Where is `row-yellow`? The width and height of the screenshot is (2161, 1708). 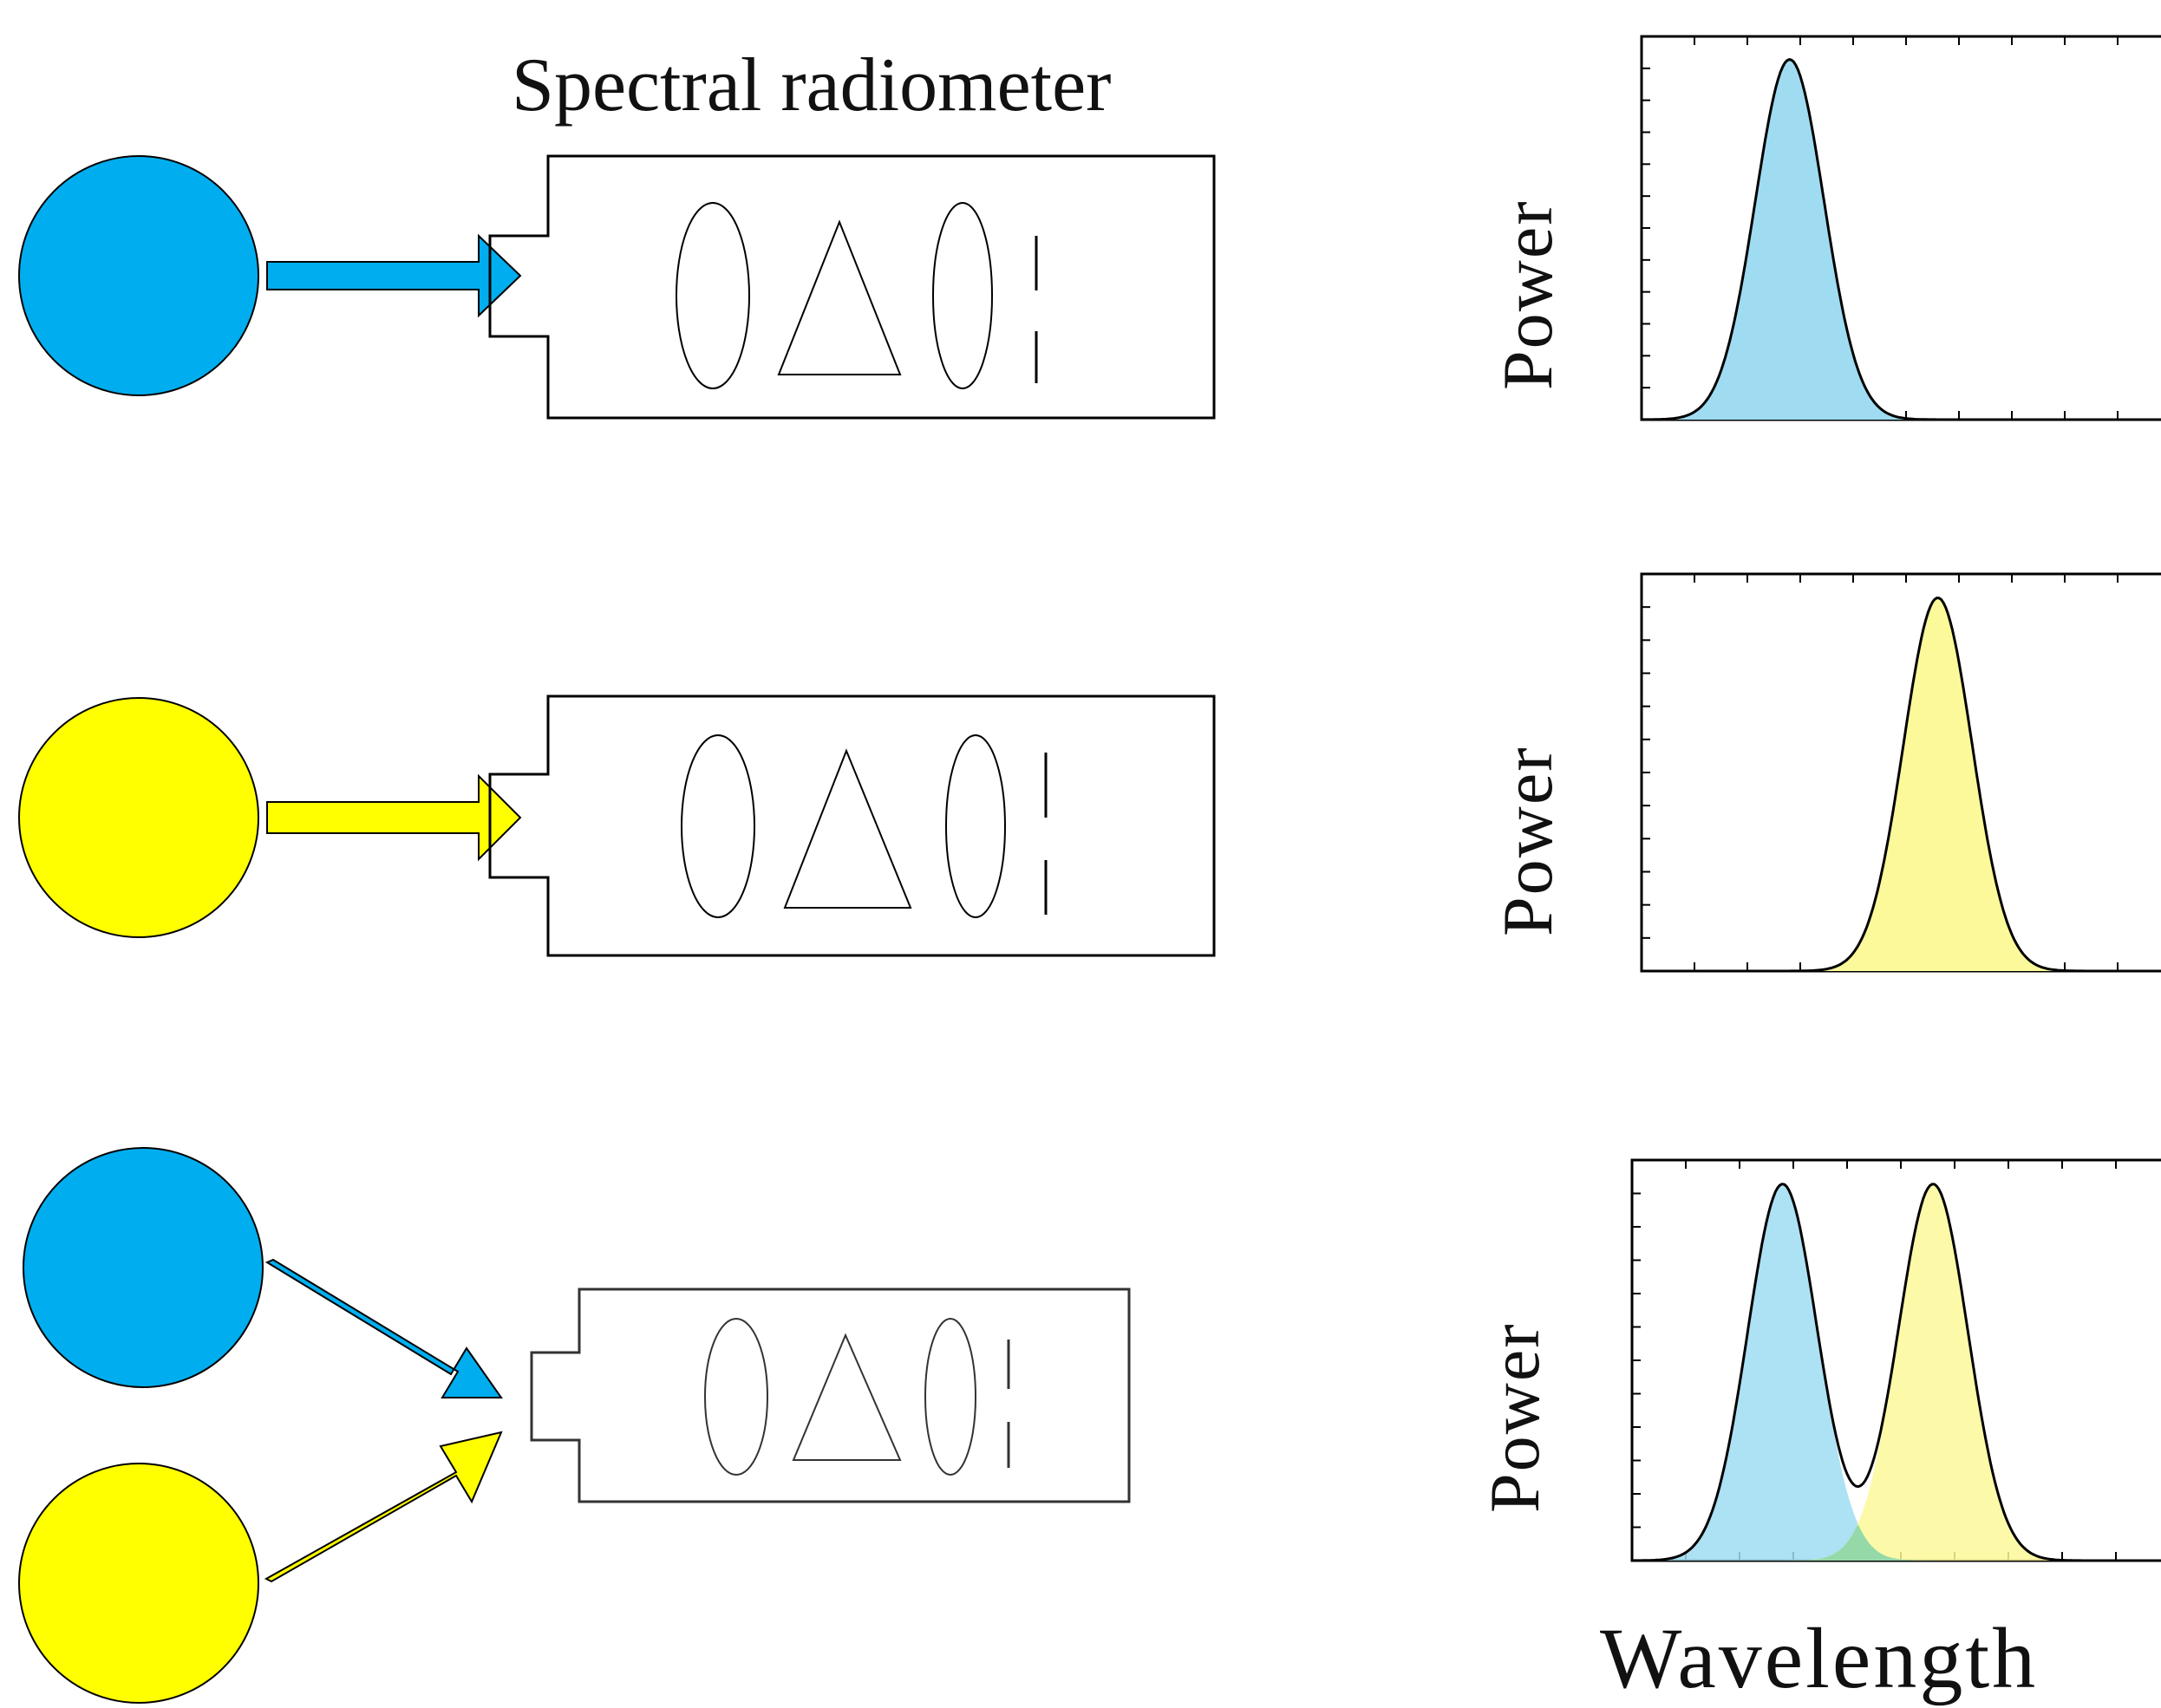
row-yellow is located at coordinates (617, 825).